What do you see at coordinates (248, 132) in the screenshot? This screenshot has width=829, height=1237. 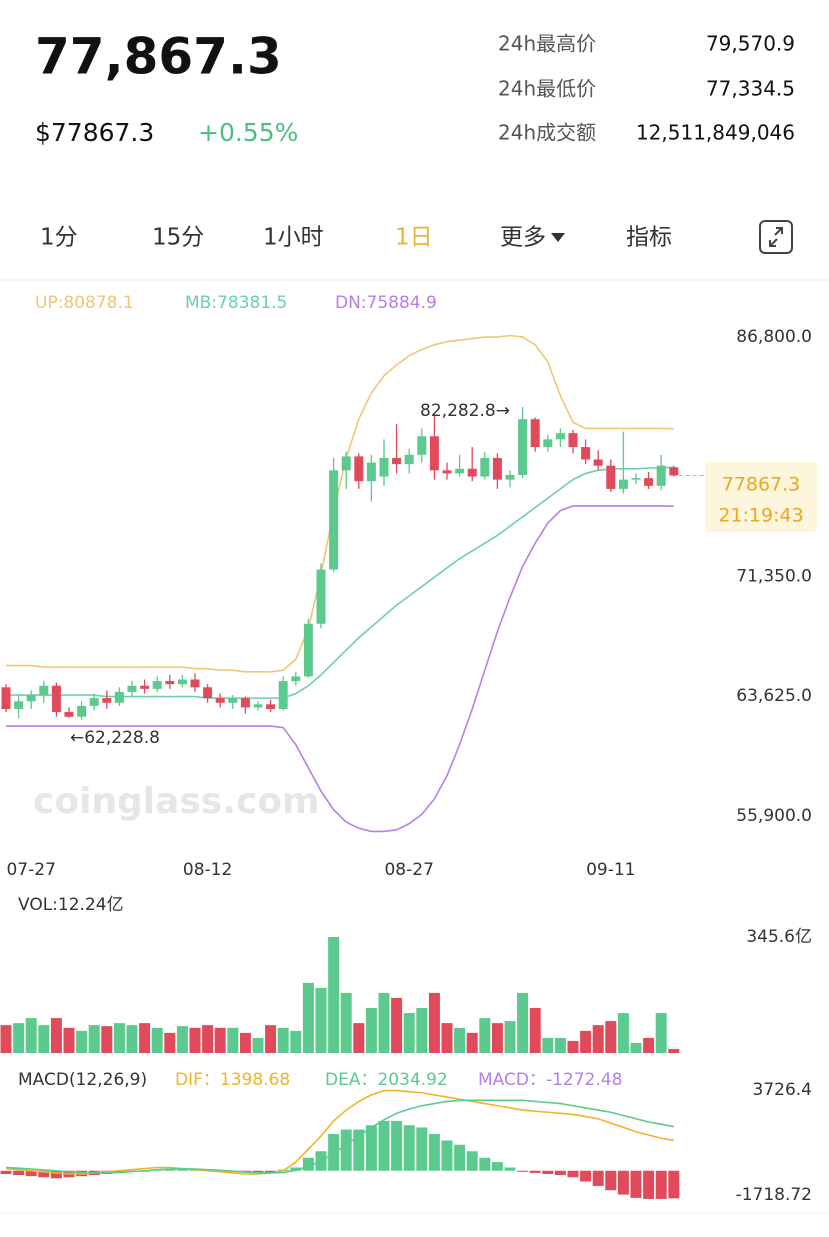 I see `change: +0.55%` at bounding box center [248, 132].